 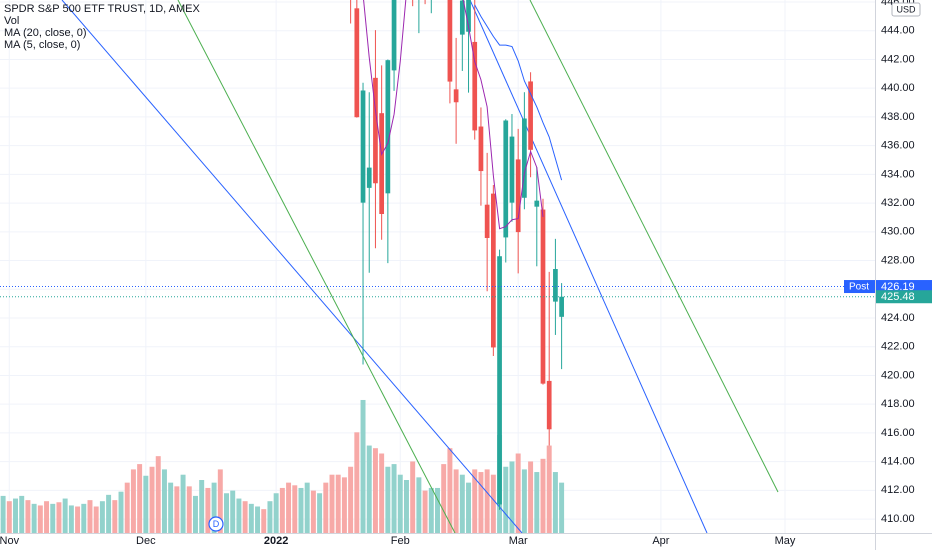 What do you see at coordinates (859, 287) in the screenshot?
I see `post-price-tag` at bounding box center [859, 287].